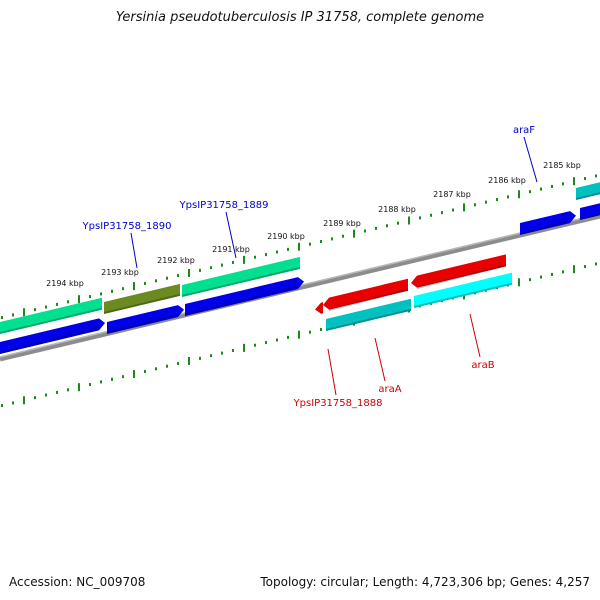 The image size is (600, 600). What do you see at coordinates (463, 295) in the screenshot?
I see `gene-feature-cyan-reverse-shade` at bounding box center [463, 295].